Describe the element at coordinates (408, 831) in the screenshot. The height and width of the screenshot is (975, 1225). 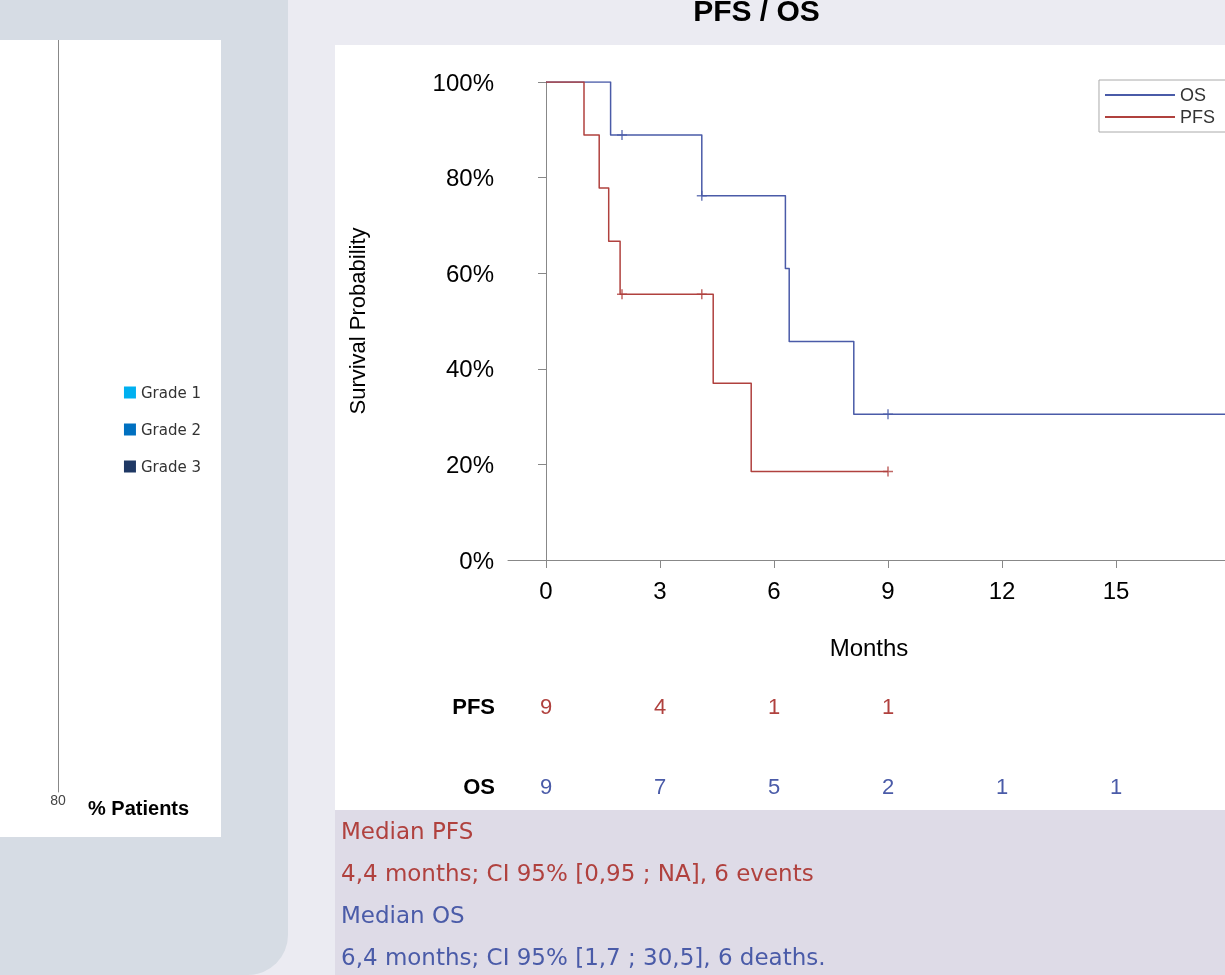
I see `text: Median PFS` at that location.